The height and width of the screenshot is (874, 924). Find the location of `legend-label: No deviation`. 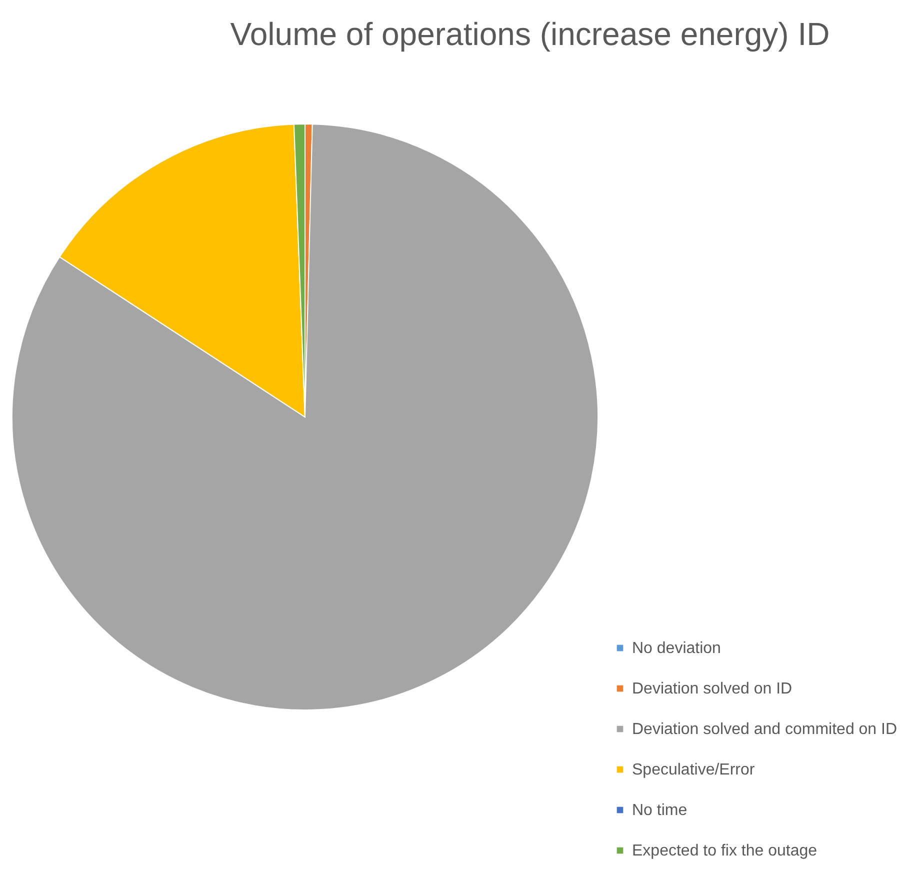

legend-label: No deviation is located at coordinates (676, 648).